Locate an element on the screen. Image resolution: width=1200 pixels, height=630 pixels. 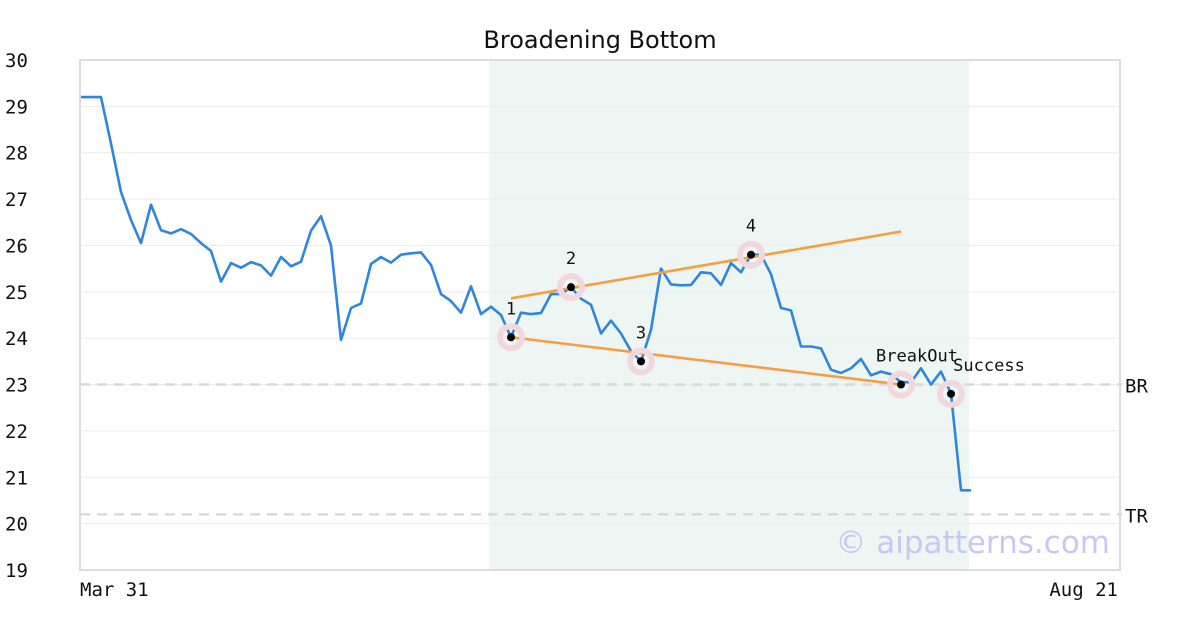
watermark-text: © aipatterns.com is located at coordinates (972, 543).